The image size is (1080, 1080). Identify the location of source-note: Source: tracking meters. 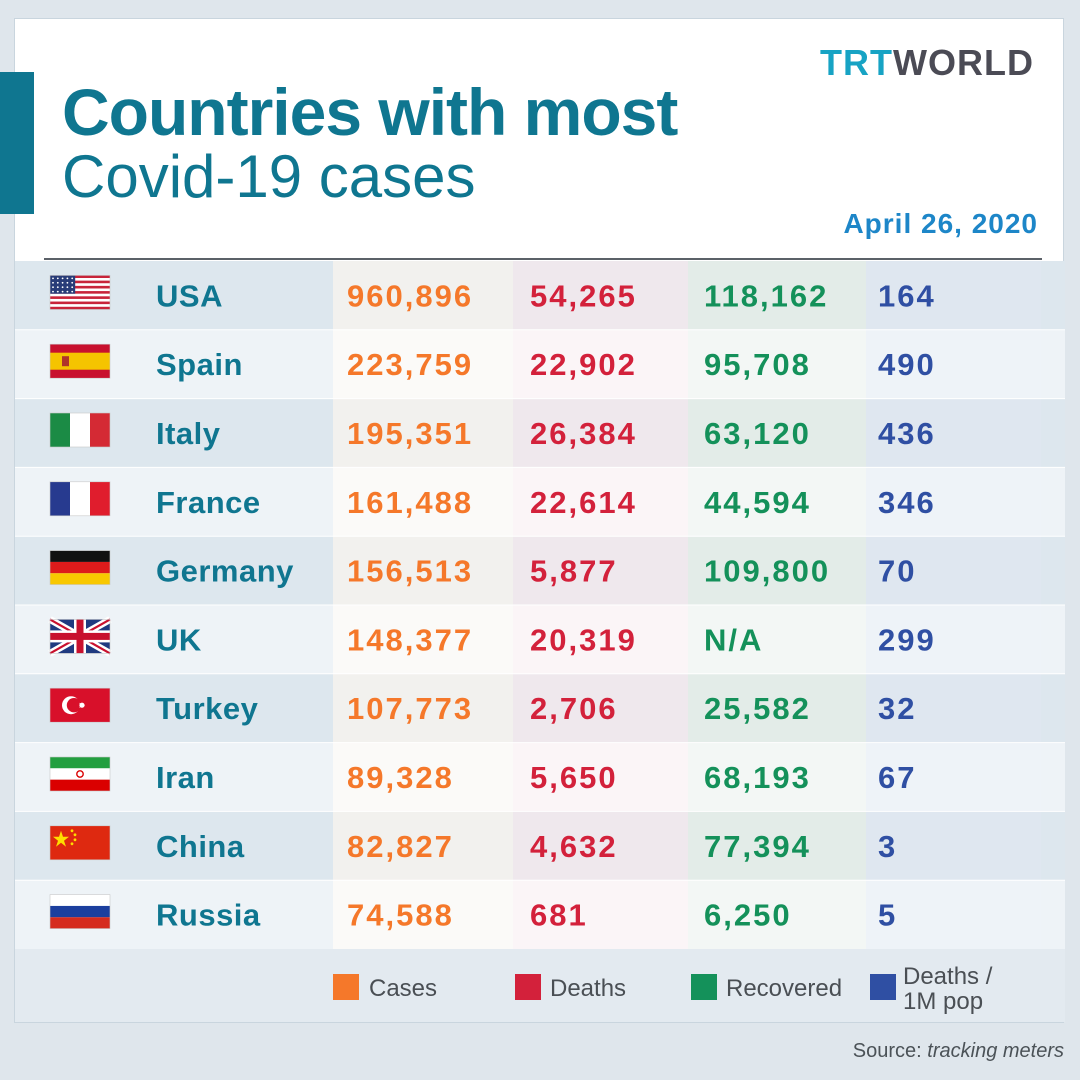
(958, 1051).